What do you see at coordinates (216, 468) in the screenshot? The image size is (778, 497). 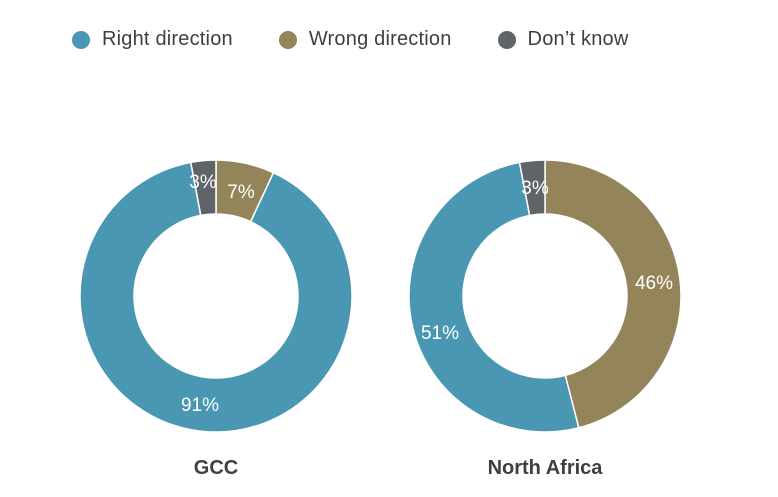 I see `chart-title: GCC` at bounding box center [216, 468].